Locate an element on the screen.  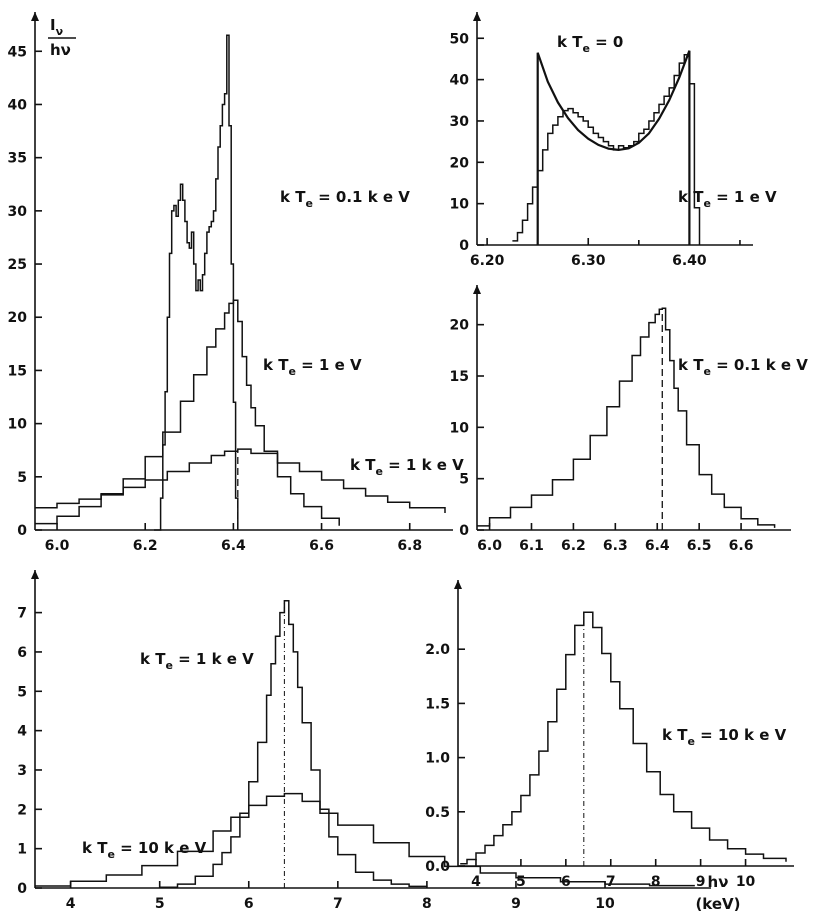
x-tick-label: 6.5 is located at coordinates (699, 546).